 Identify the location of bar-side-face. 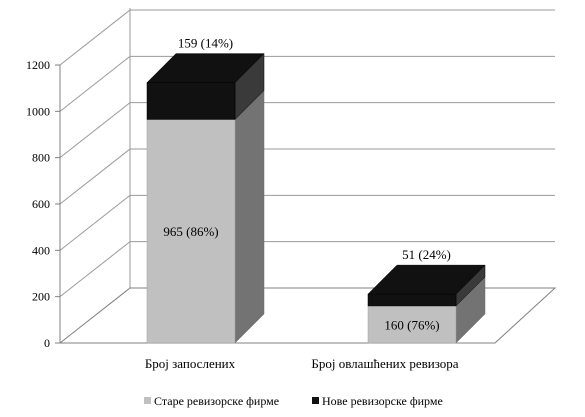
(249, 216).